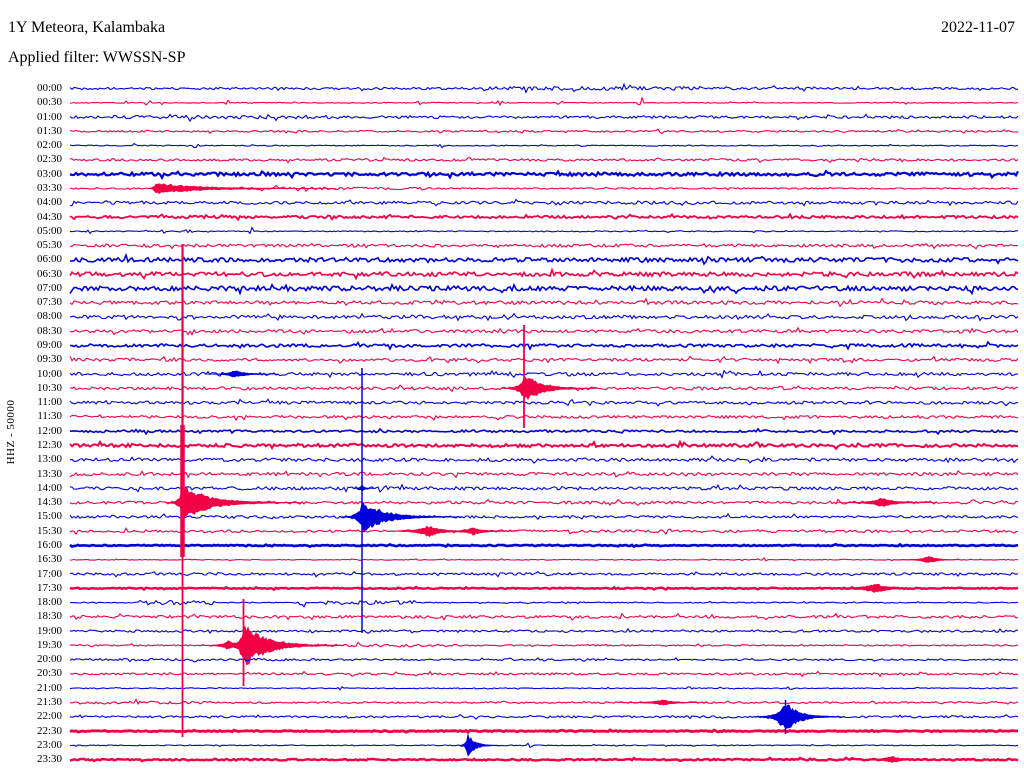  Describe the element at coordinates (544, 402) in the screenshot. I see `trace-row-11:00` at that location.